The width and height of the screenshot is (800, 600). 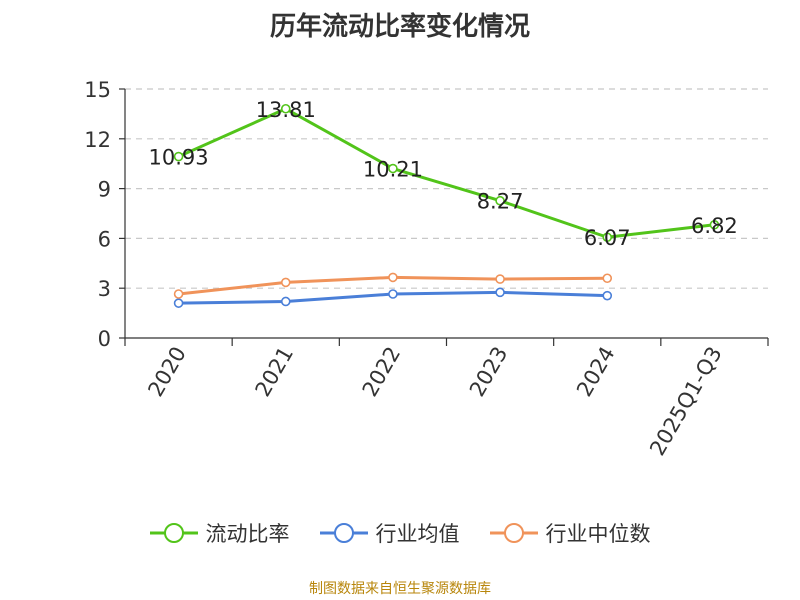 I want to click on data-label: 6.07, so click(x=607, y=238).